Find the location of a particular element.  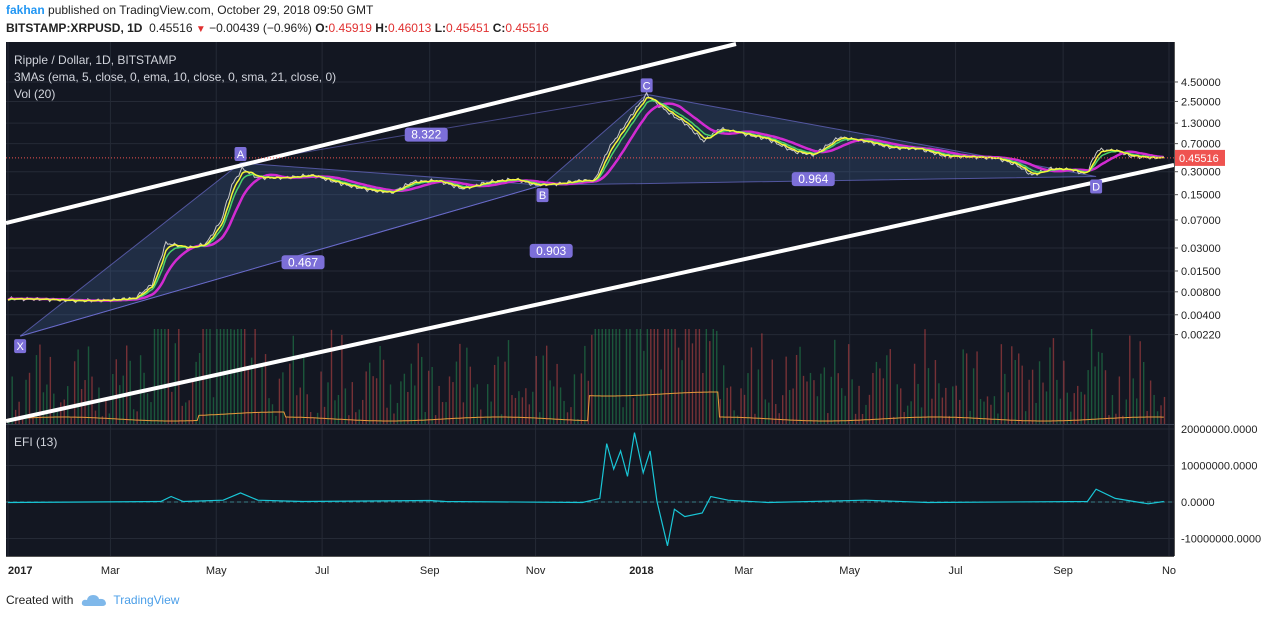

high-label: H: is located at coordinates (381, 28).